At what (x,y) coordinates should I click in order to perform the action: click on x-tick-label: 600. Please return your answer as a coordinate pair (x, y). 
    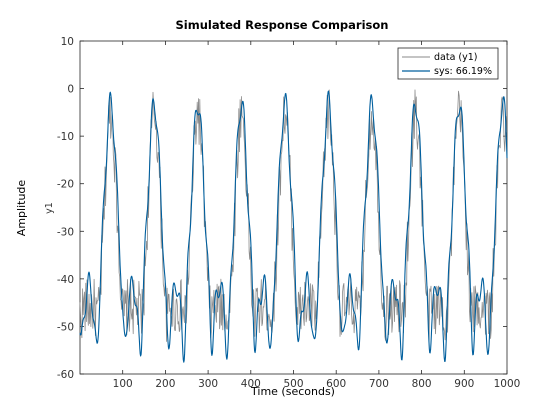
    Looking at the image, I should click on (336, 384).